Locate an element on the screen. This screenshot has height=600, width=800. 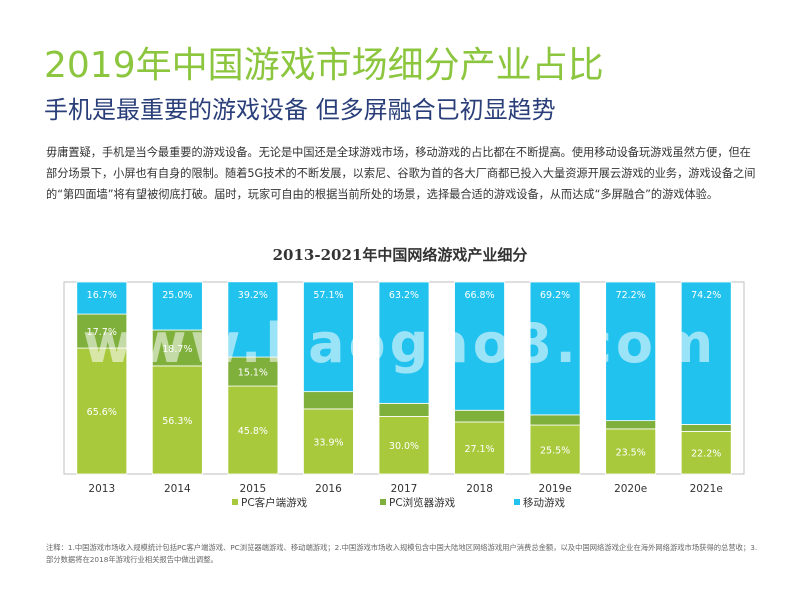
data-label-0-2021e: 22.2% is located at coordinates (706, 454).